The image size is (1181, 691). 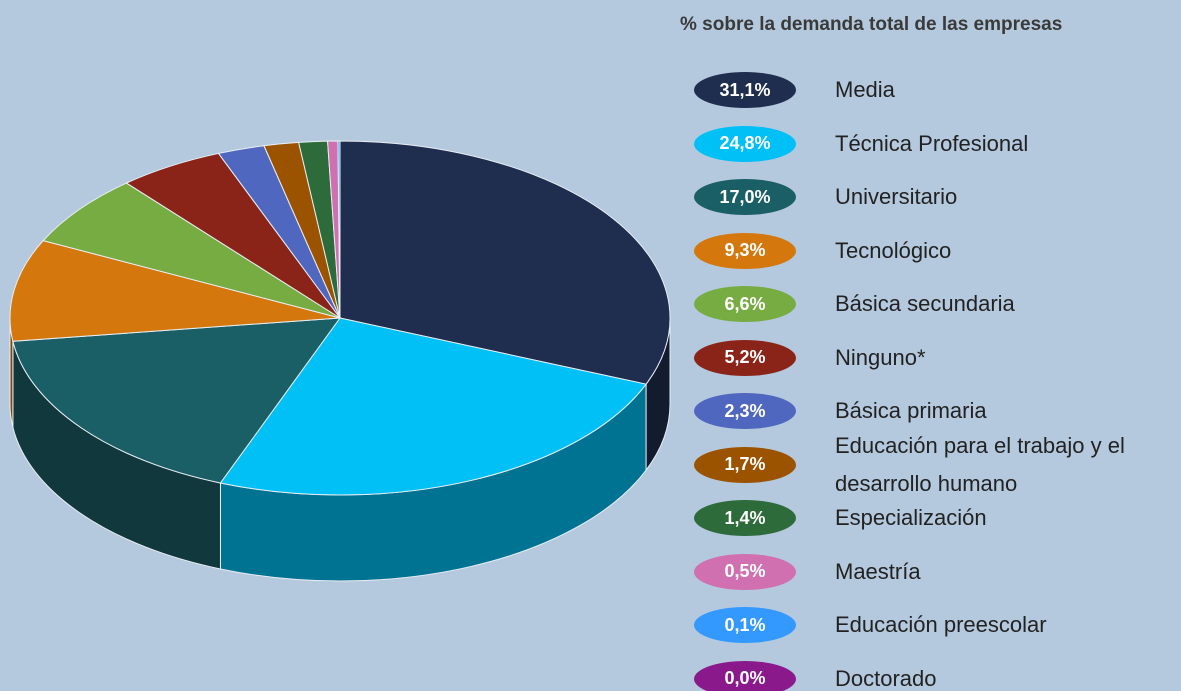 I want to click on legend-label: Media, so click(x=865, y=89).